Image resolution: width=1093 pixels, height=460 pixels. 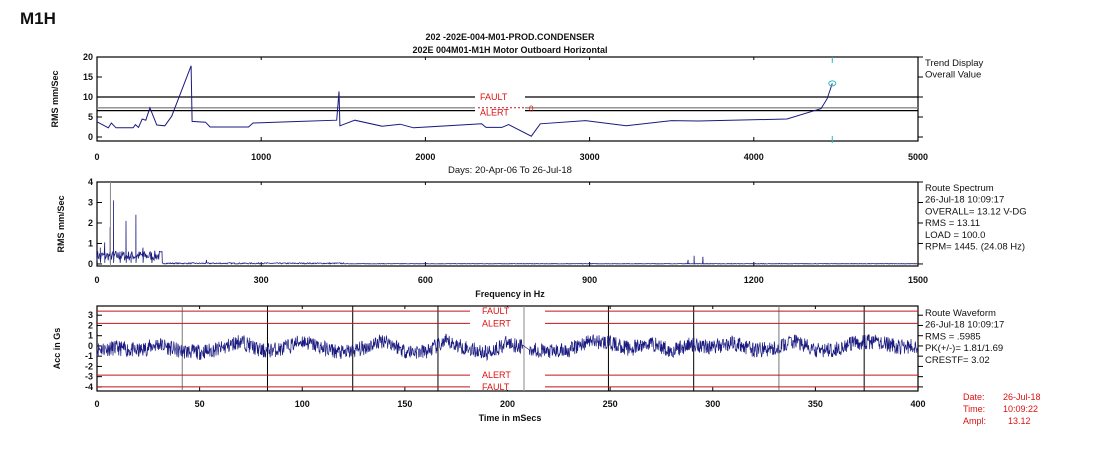 I want to click on cursor-point, so click(x=832, y=83).